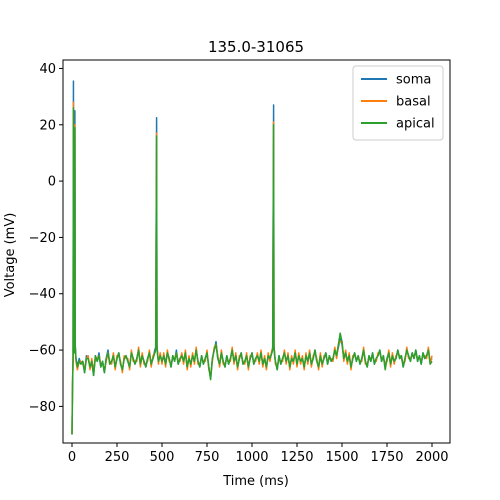 This screenshot has height=500, width=500. Describe the element at coordinates (42, 294) in the screenshot. I see `y-tick-label: −40` at that location.